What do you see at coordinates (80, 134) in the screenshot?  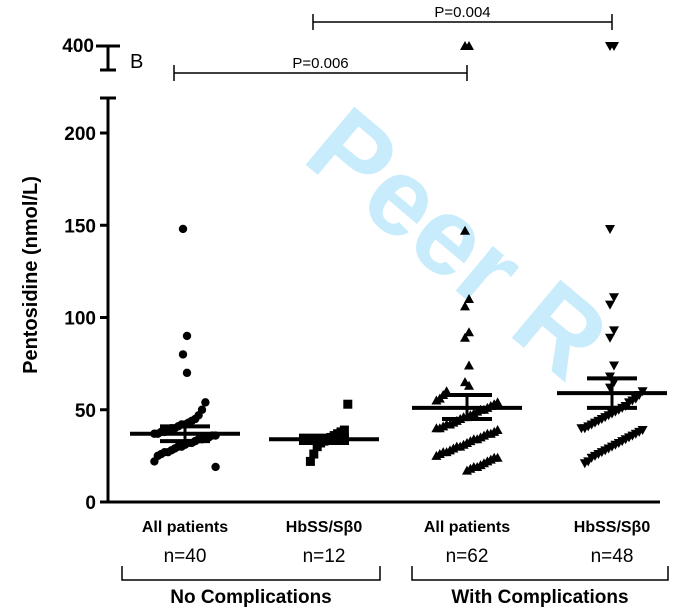 I see `y-tick-label: 200` at bounding box center [80, 134].